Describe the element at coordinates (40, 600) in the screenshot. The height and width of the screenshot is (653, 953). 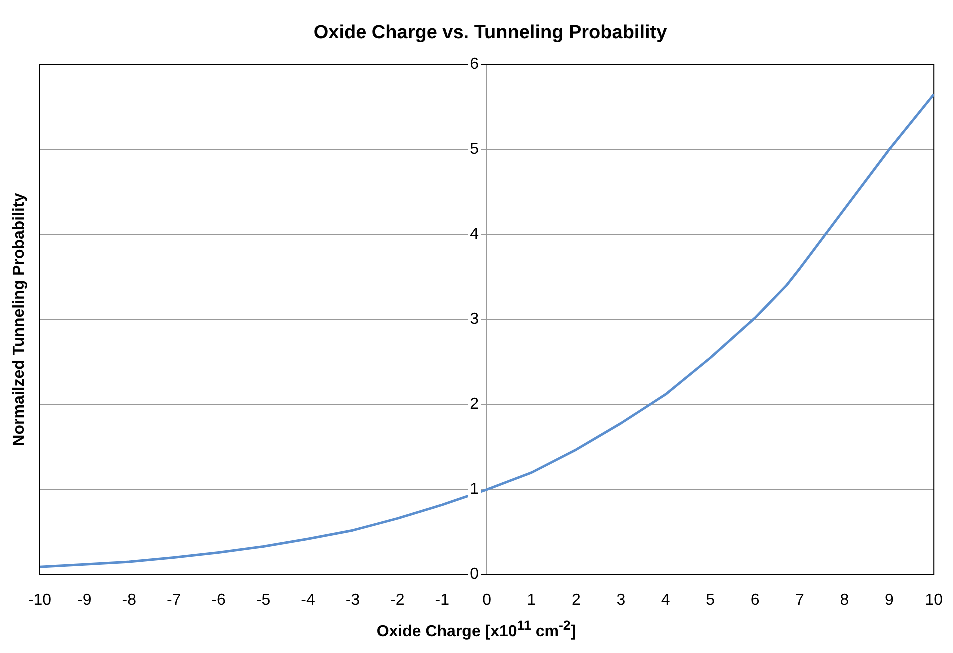
I see `x-tick-label: -10` at that location.